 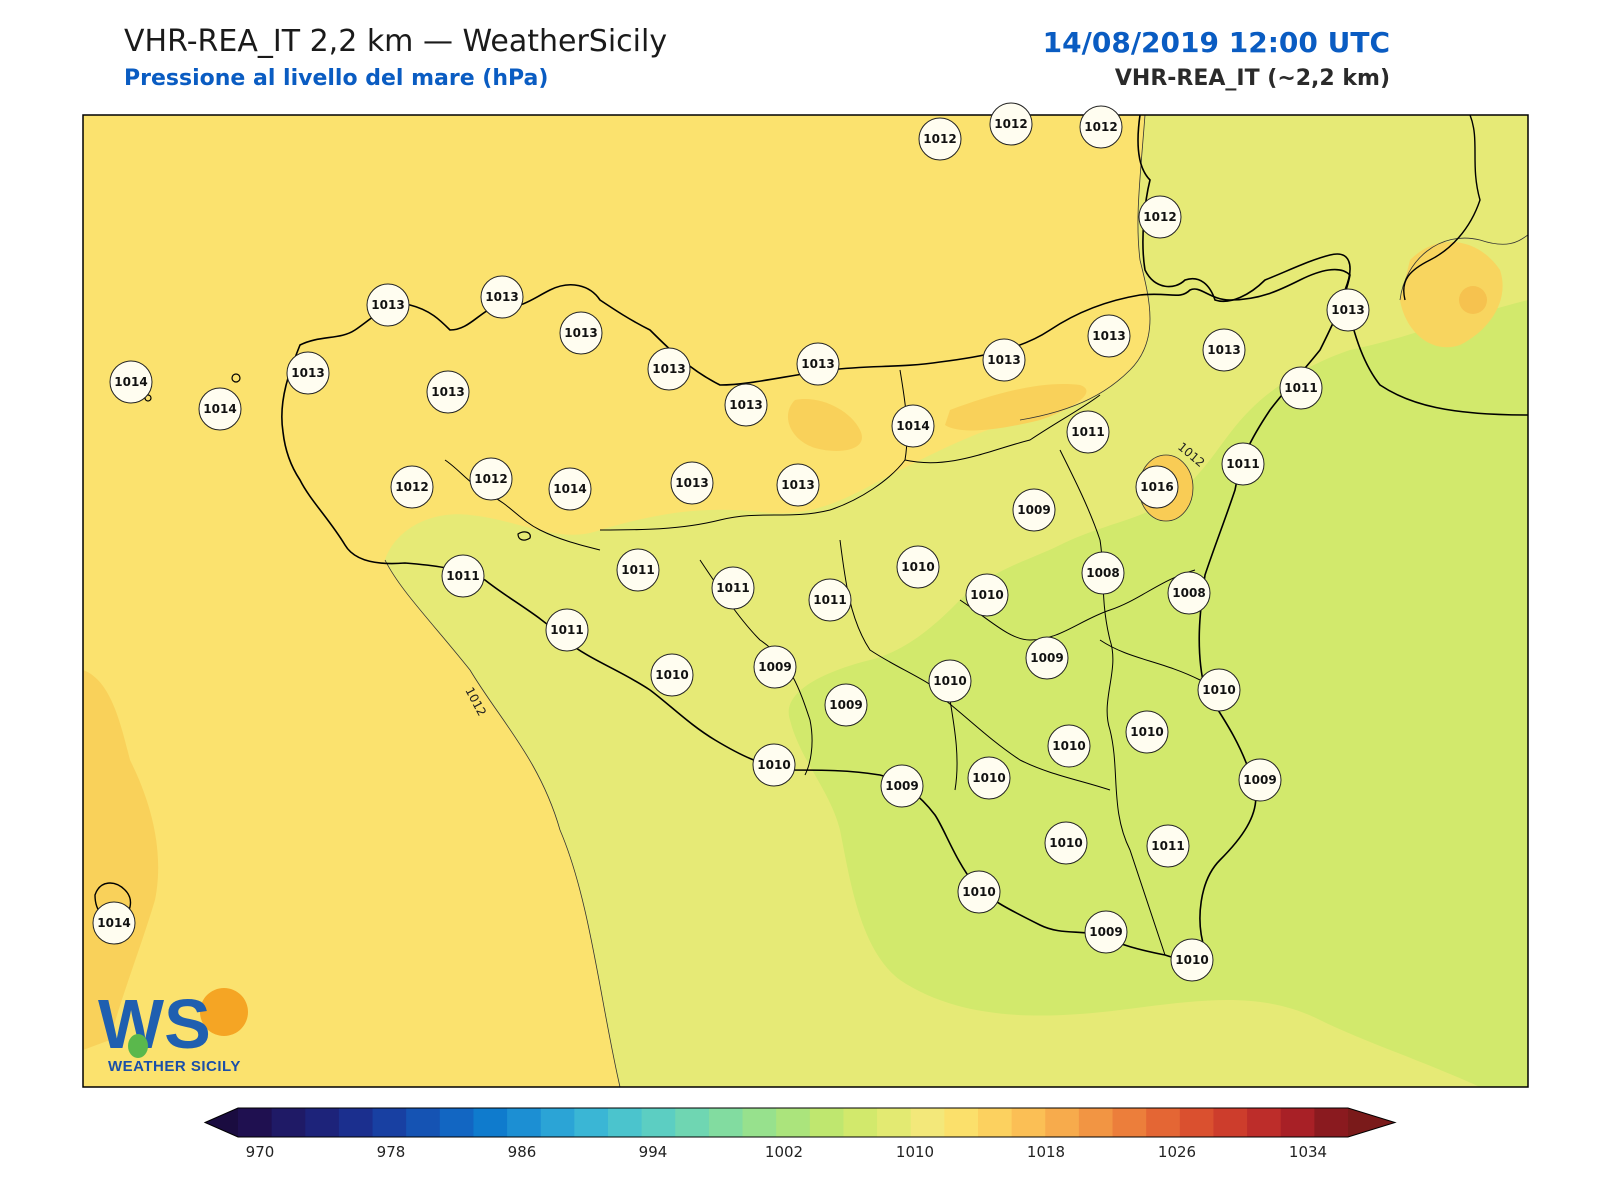 What do you see at coordinates (1101, 127) in the screenshot?
I see `station-marker: 1012` at bounding box center [1101, 127].